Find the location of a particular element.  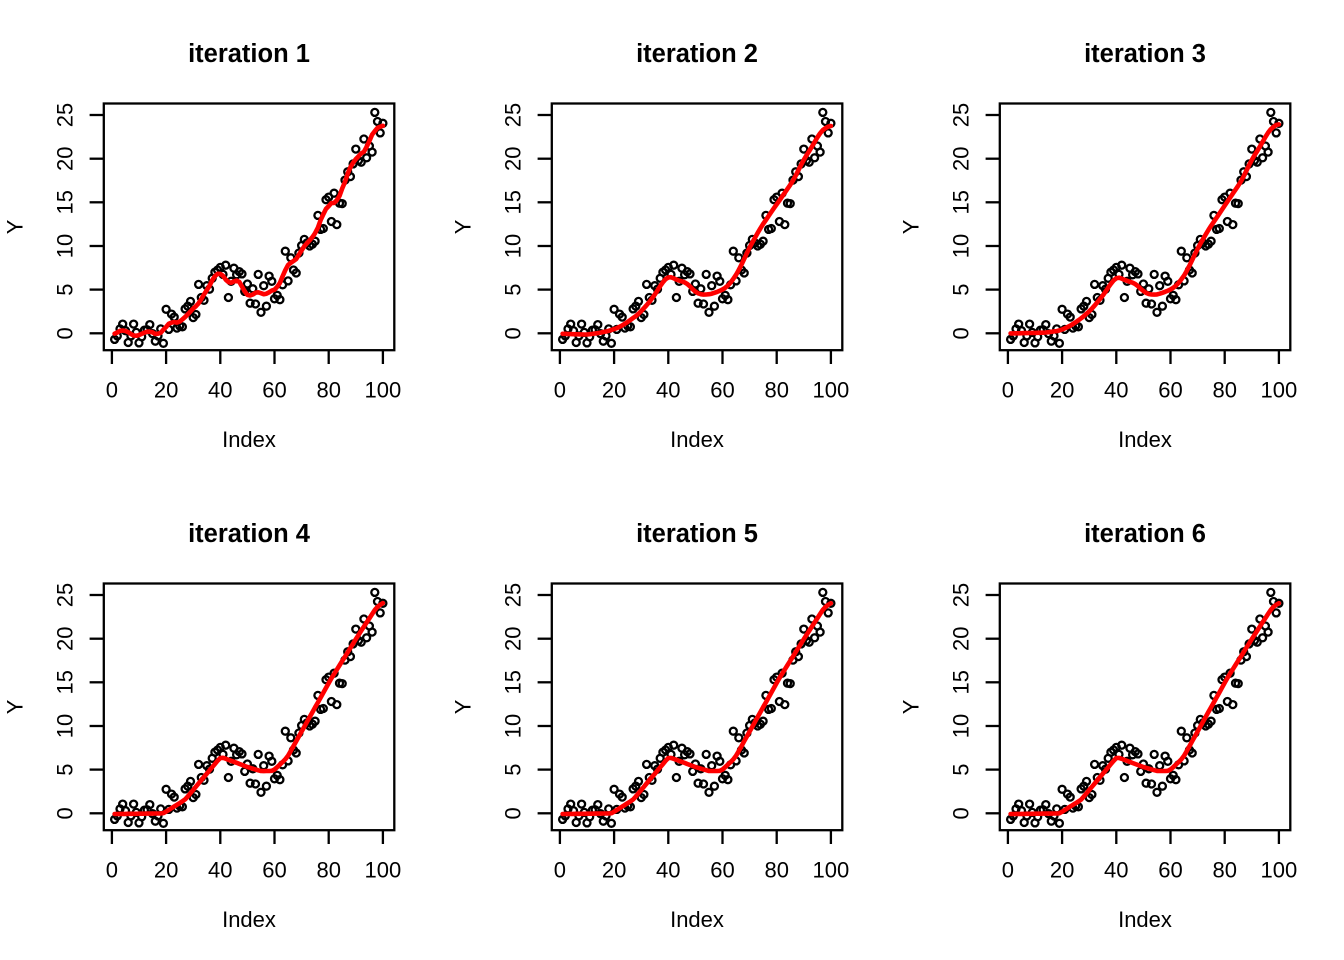

svg-text: iteration 2 is located at coordinates (697, 54).